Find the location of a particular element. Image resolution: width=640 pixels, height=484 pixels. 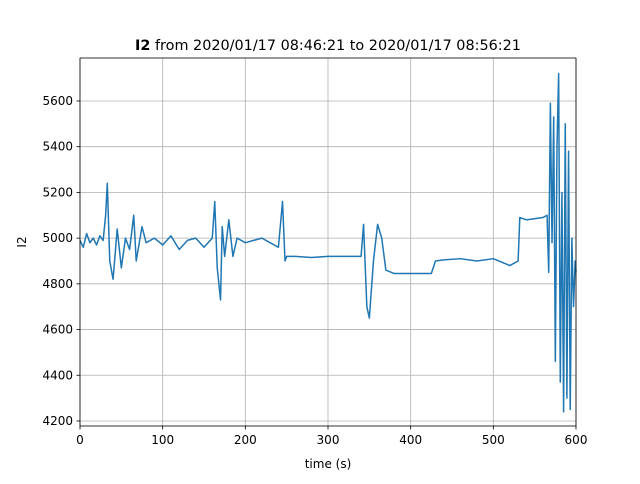

y-tick-label: 5000 is located at coordinates (57, 238).